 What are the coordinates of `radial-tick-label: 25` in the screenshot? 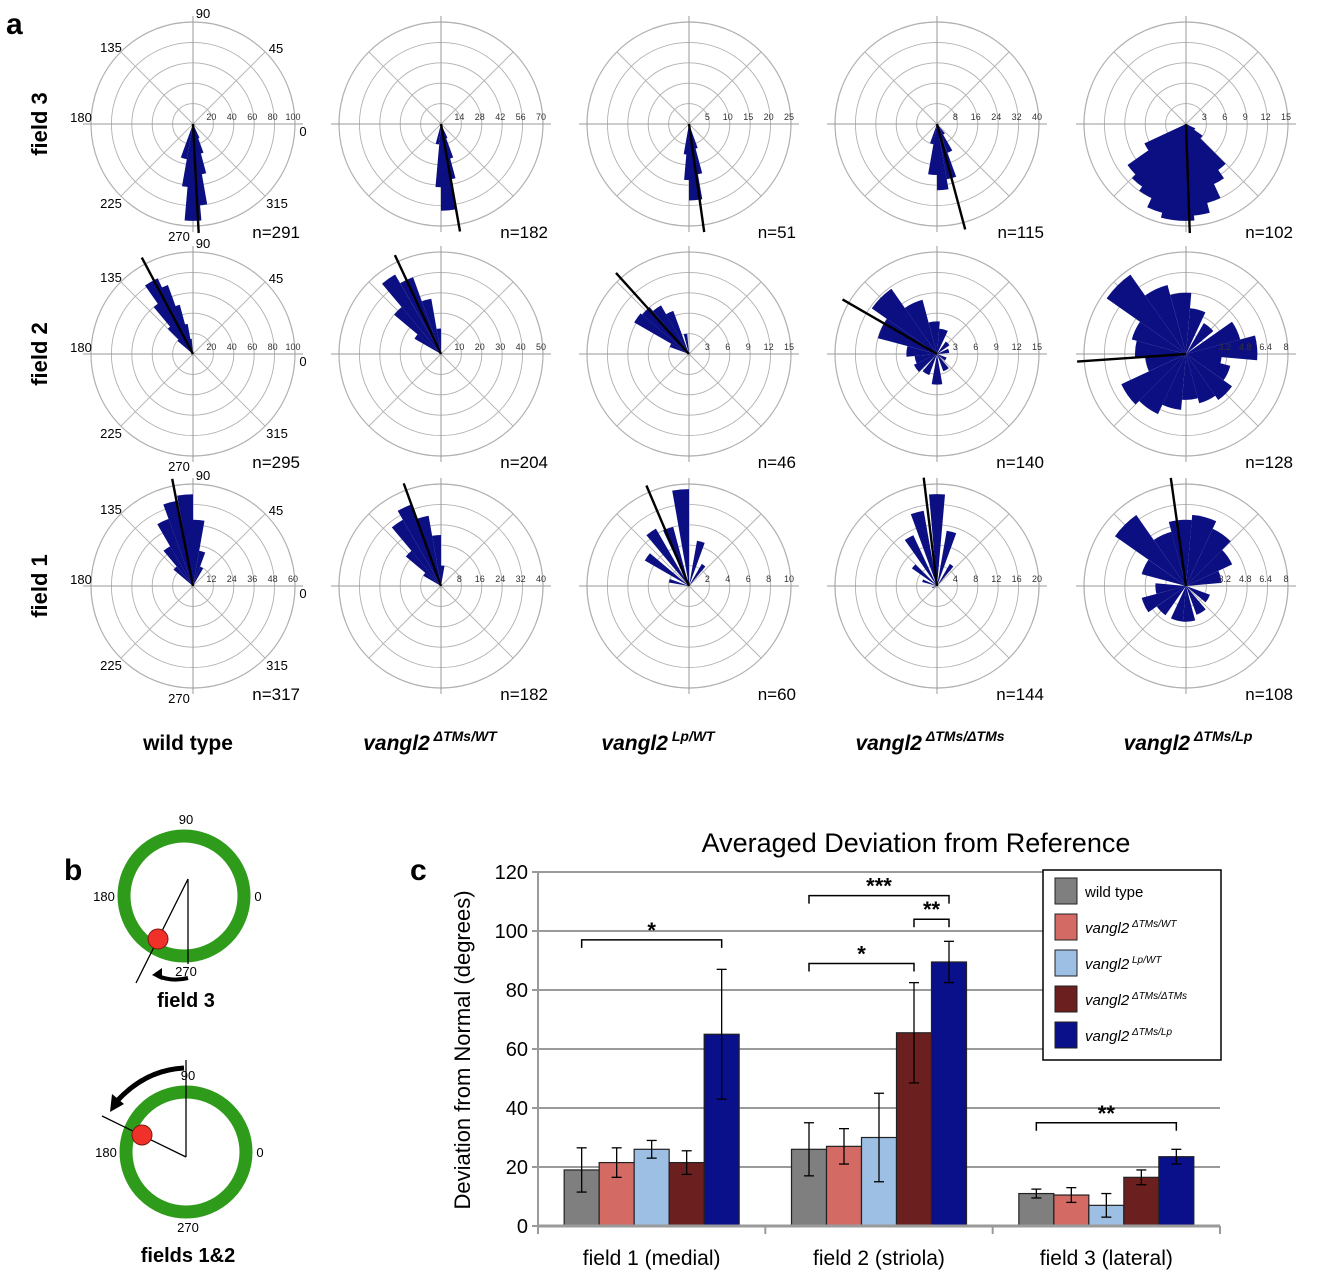 It's located at (789, 117).